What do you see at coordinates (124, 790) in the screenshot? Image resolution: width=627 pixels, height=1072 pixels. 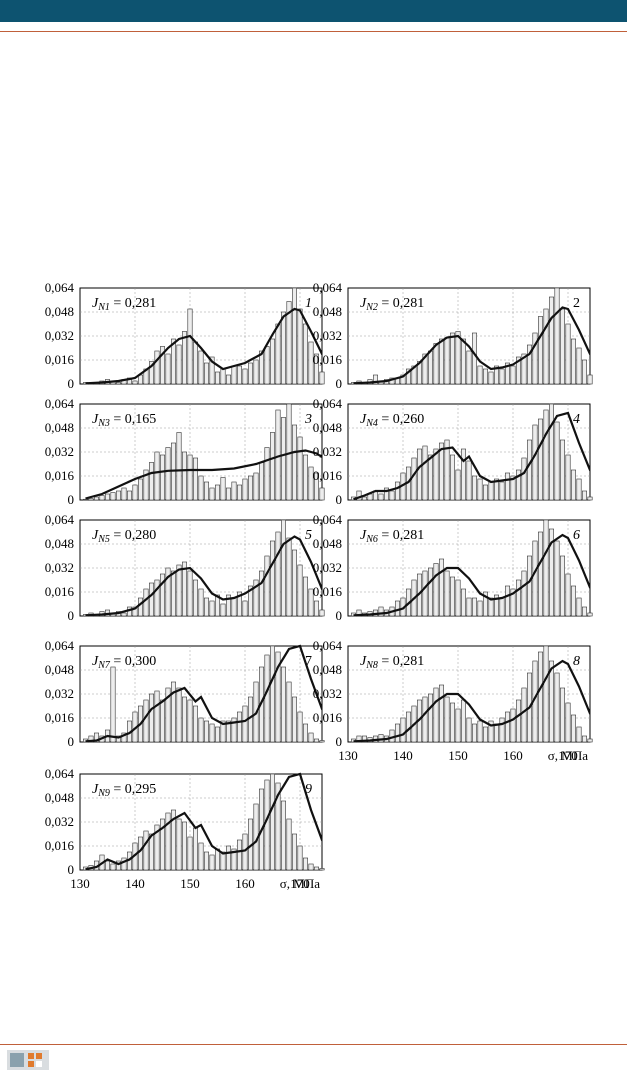 I see `panel-index-label: JN9 = 0,295` at bounding box center [124, 790].